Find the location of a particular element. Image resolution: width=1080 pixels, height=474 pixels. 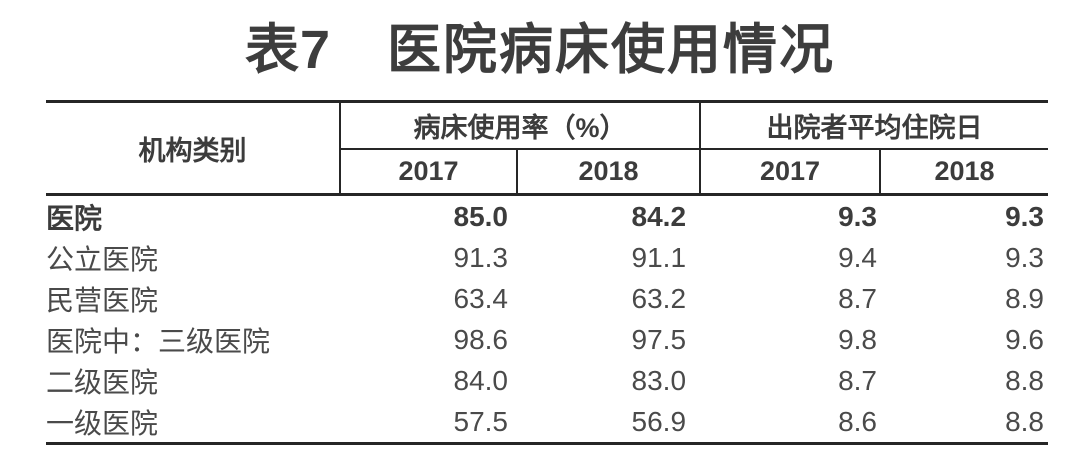

row-label-cell: 二级医院 is located at coordinates (102, 382).